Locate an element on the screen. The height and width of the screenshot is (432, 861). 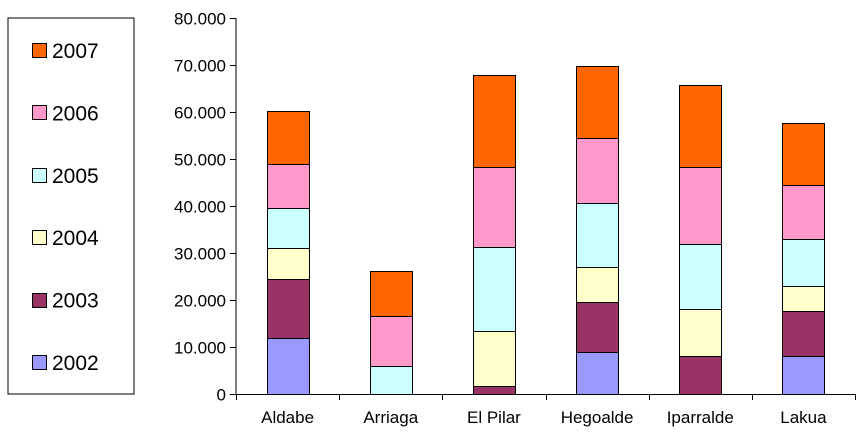
legend-label: 2006 is located at coordinates (75, 113).